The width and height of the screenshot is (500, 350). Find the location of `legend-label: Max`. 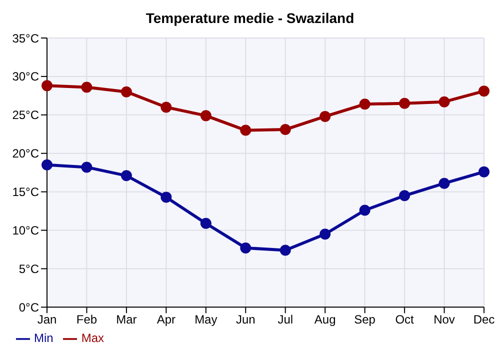

legend-label: Max is located at coordinates (92, 338).